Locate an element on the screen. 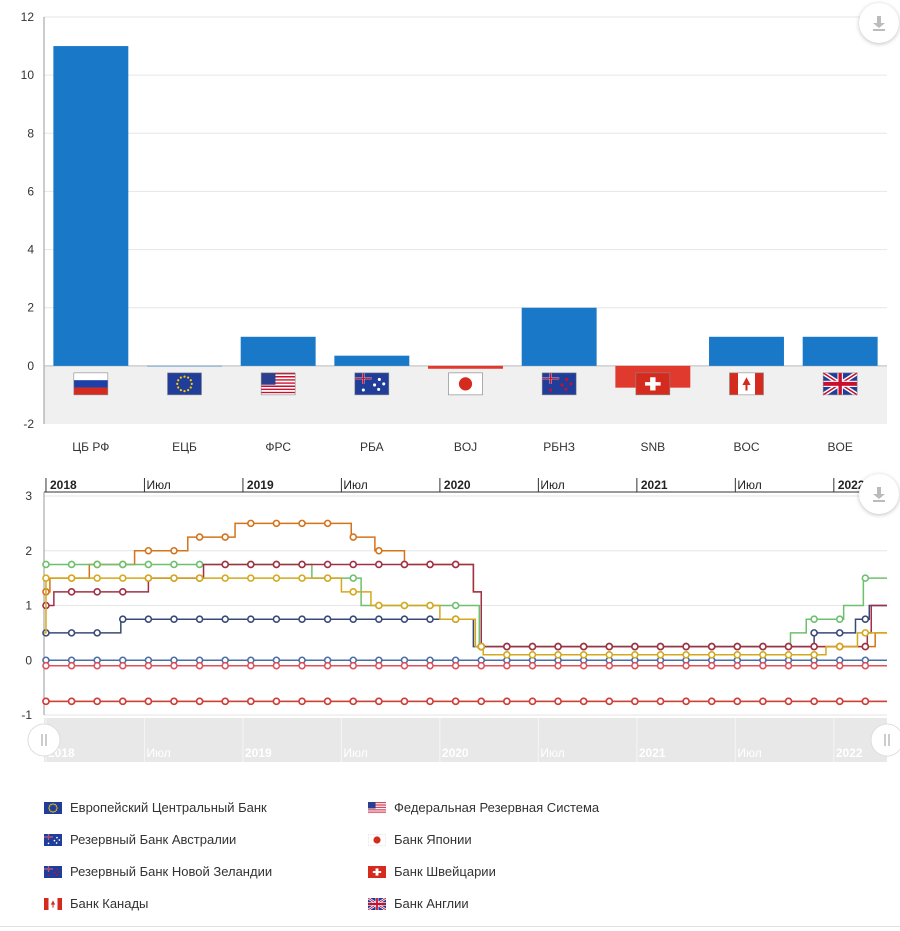 This screenshot has width=900, height=931. flag-gb-icon is located at coordinates (377, 903).